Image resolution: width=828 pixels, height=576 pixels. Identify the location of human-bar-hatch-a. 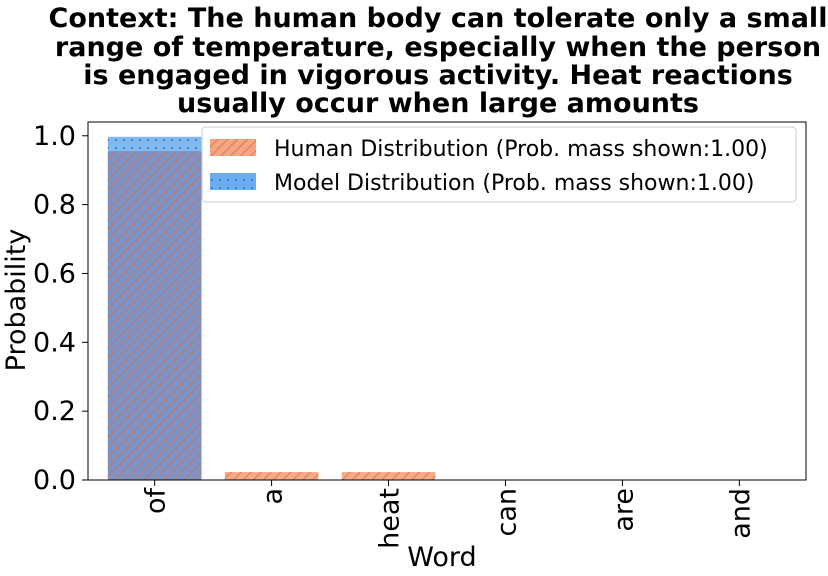
(271, 476).